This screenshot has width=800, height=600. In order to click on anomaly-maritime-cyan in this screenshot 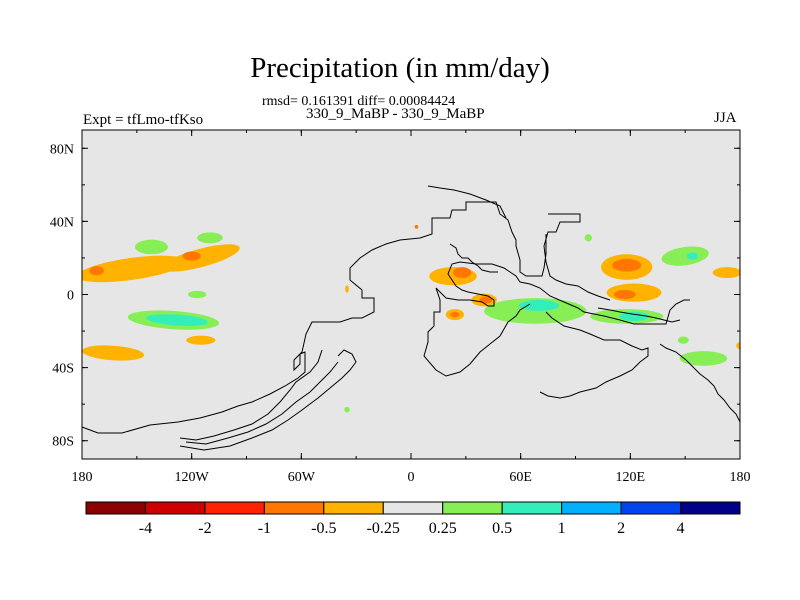, I will do `click(634, 316)`.